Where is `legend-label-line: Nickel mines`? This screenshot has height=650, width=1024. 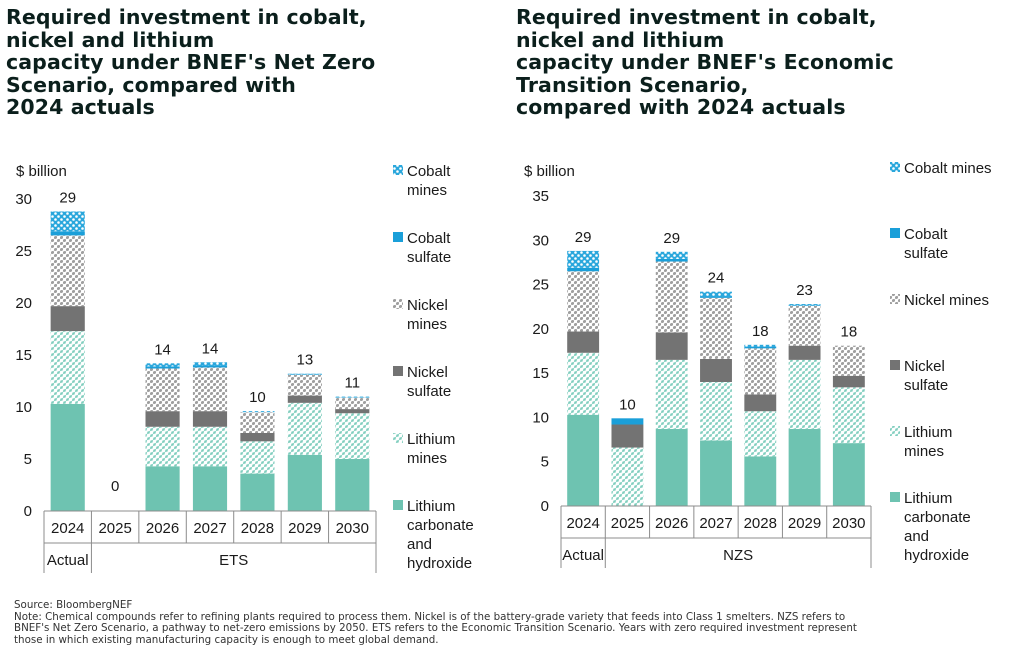 legend-label-line: Nickel mines is located at coordinates (946, 300).